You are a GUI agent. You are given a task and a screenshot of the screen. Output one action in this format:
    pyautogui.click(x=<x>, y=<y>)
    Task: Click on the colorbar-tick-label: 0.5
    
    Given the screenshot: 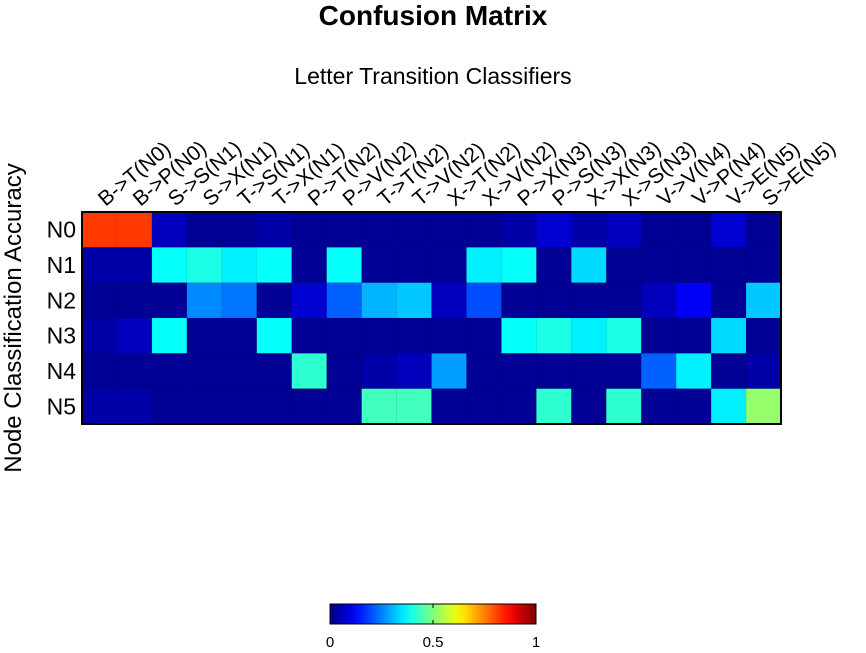 What is the action you would take?
    pyautogui.click(x=433, y=642)
    